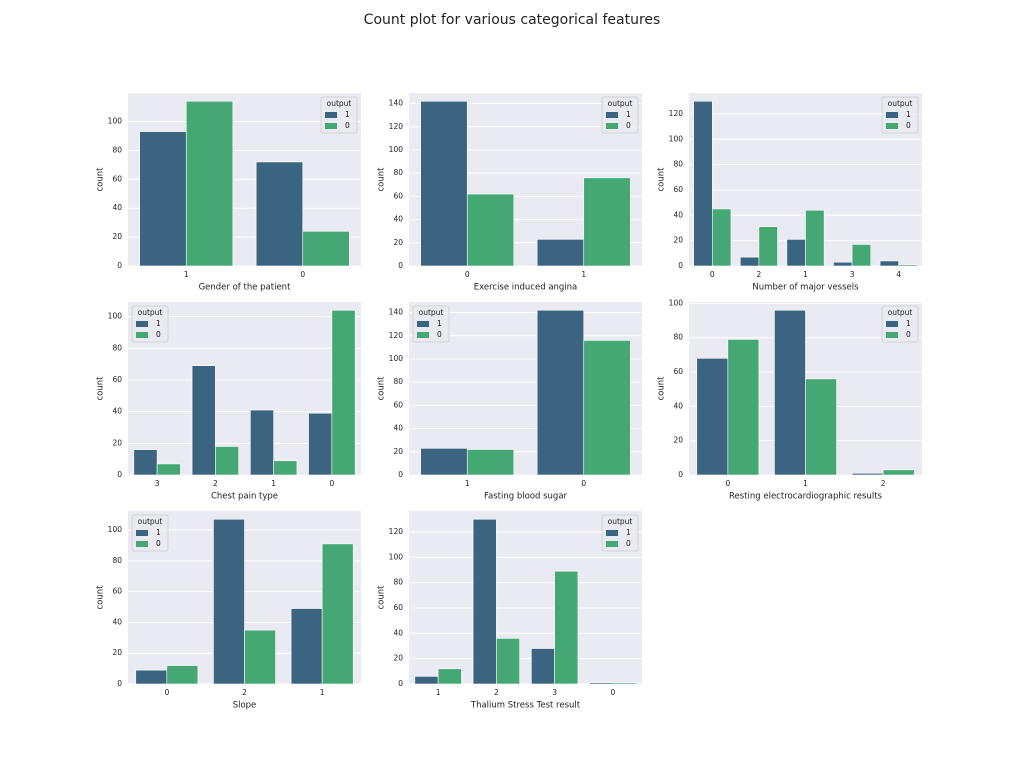  Describe the element at coordinates (244, 497) in the screenshot. I see `x-axis-label: Chest pain type` at that location.